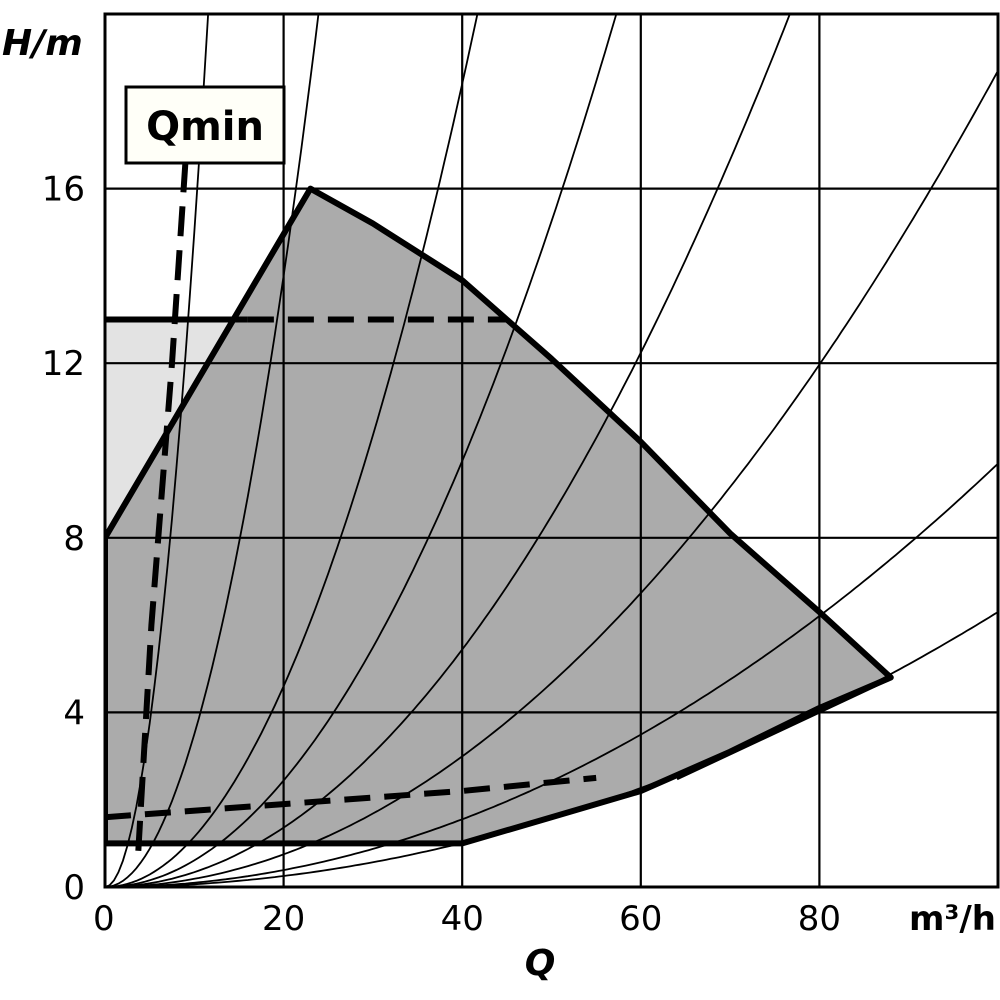 Image resolution: width=1000 pixels, height=1000 pixels. I want to click on y-tick-label: 16, so click(63, 190).